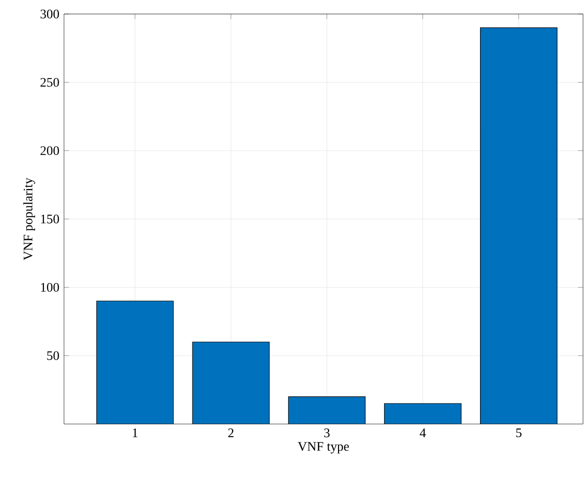 This screenshot has height=477, width=584. What do you see at coordinates (327, 433) in the screenshot?
I see `x-tick-label: 3` at bounding box center [327, 433].